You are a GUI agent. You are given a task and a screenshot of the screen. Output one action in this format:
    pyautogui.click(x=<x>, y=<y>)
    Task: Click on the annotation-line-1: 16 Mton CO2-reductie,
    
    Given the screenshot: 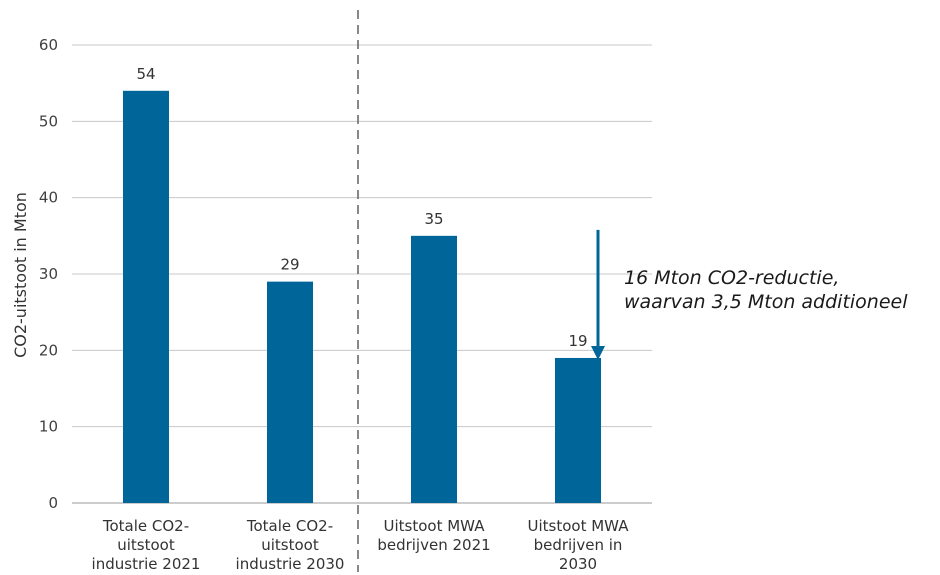 What is the action you would take?
    pyautogui.click(x=732, y=278)
    